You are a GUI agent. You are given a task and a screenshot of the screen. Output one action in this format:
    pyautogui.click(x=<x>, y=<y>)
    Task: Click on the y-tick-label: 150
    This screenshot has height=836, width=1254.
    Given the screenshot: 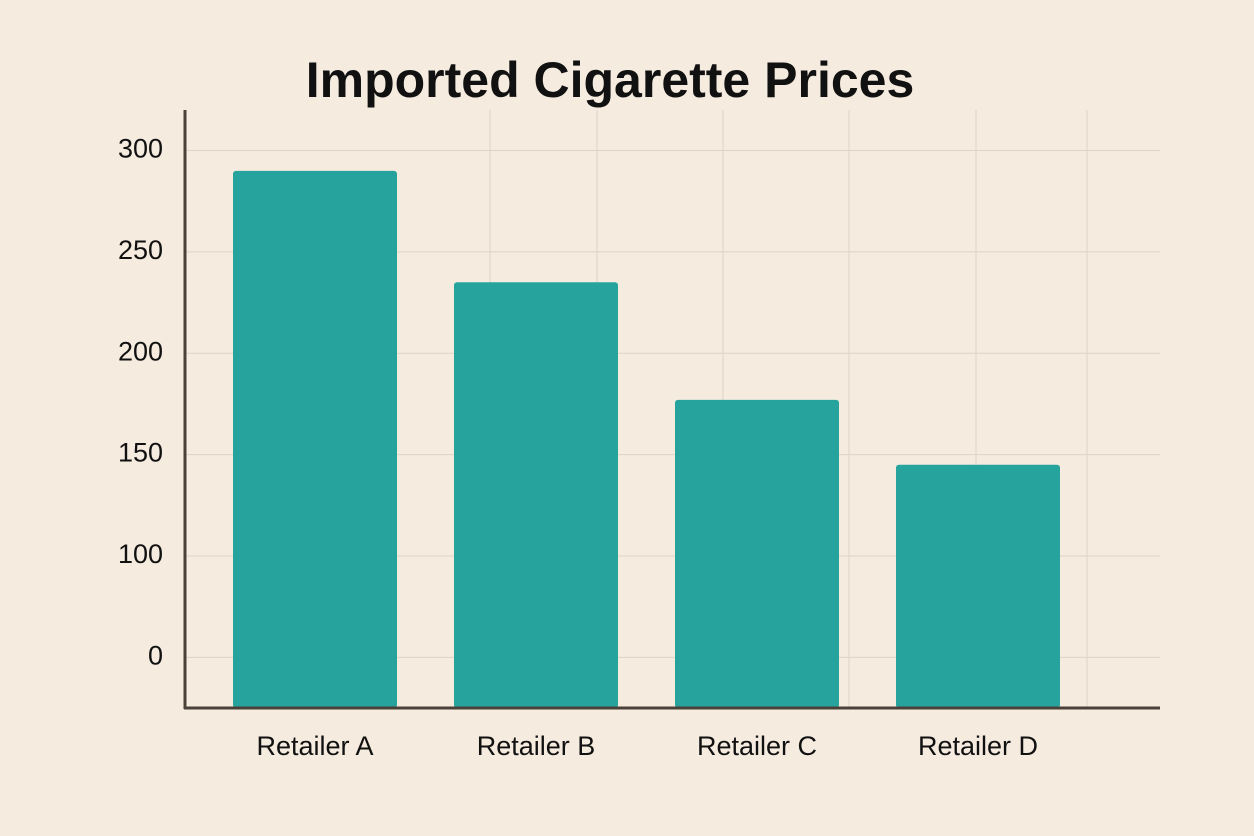 What is the action you would take?
    pyautogui.click(x=140, y=453)
    